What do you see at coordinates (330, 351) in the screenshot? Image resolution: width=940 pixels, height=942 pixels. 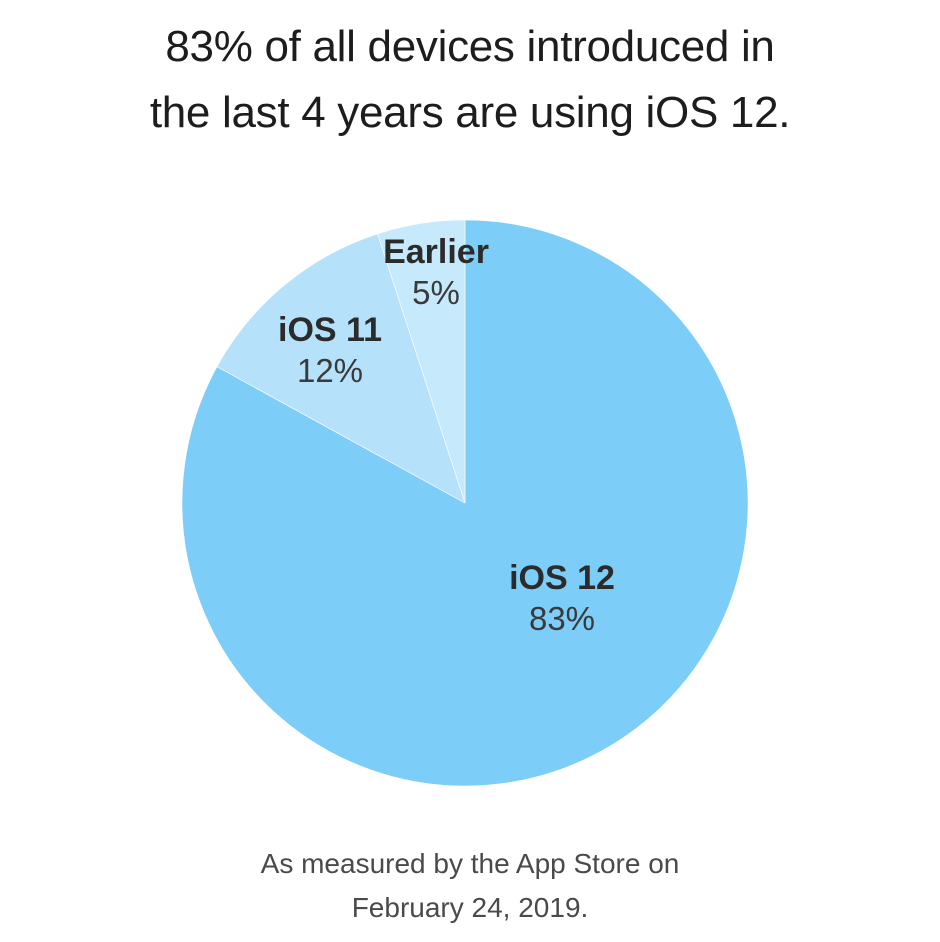 I see `slice-label-ios11: iOS 11 12%` at bounding box center [330, 351].